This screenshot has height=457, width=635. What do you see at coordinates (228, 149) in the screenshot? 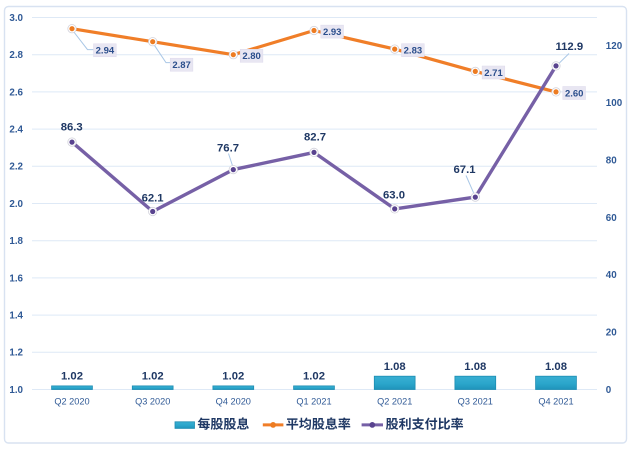
I see `svg-text: 76.7` at bounding box center [228, 149].